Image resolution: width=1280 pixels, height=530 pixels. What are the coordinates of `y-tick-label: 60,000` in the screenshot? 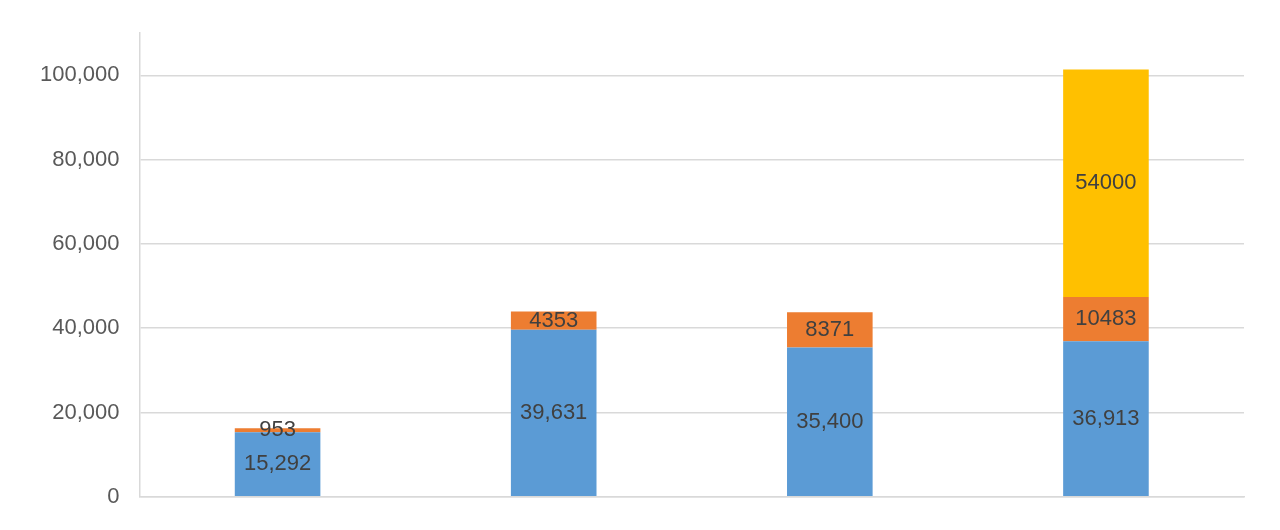 It's located at (86, 242).